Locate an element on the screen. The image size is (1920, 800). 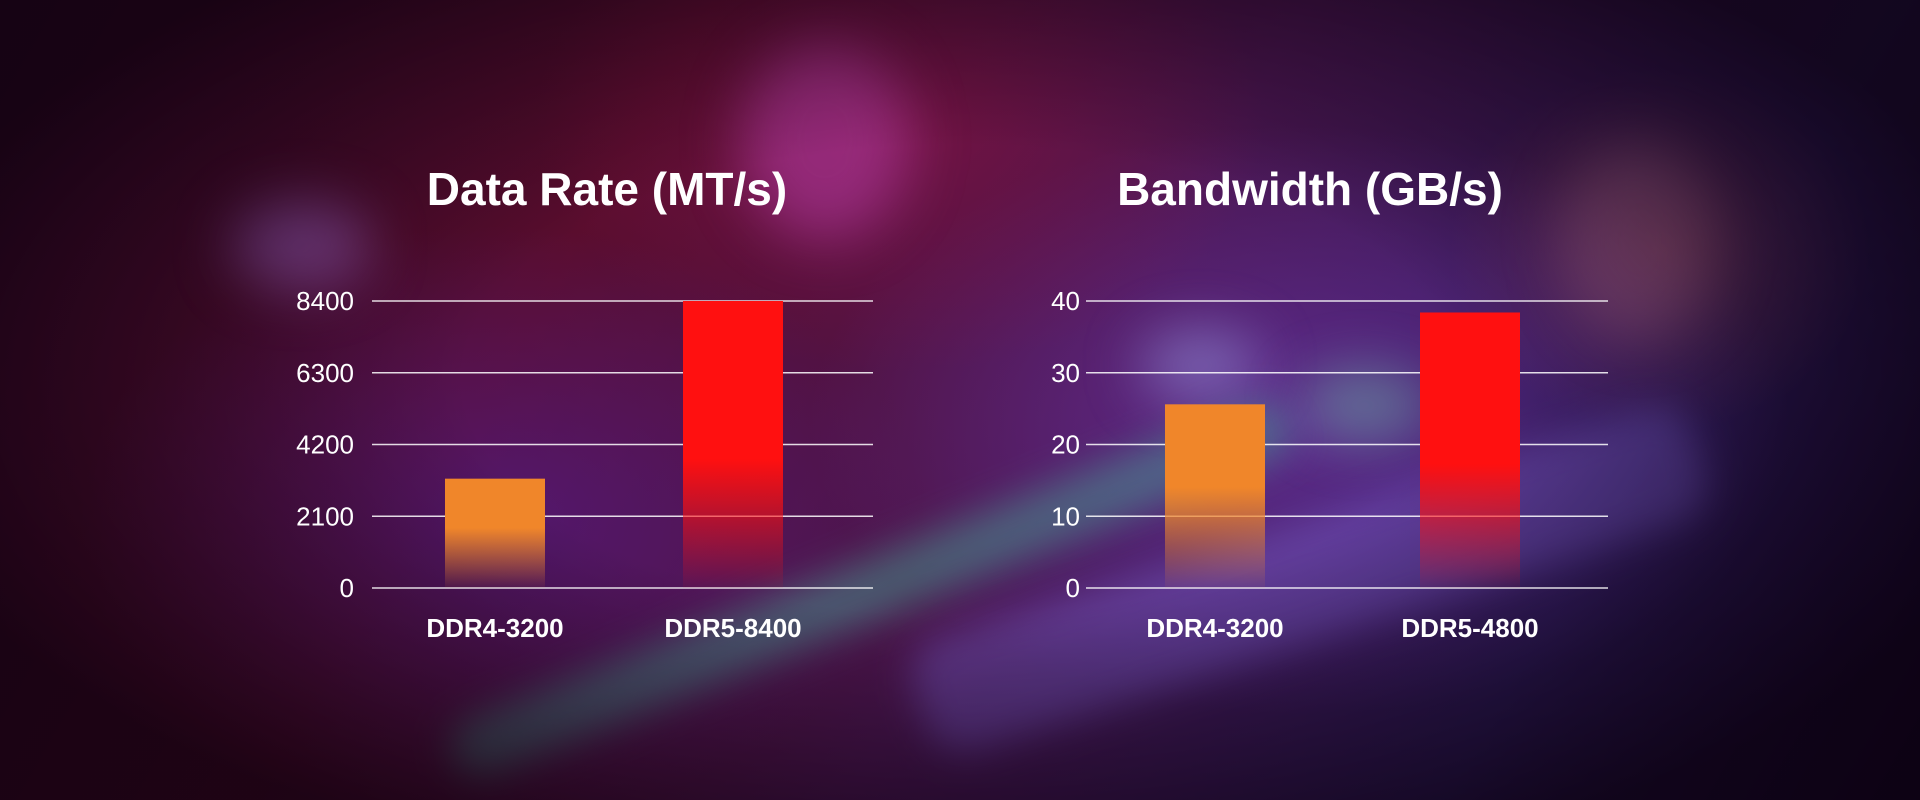
y-tick-label: 2100 is located at coordinates (325, 516).